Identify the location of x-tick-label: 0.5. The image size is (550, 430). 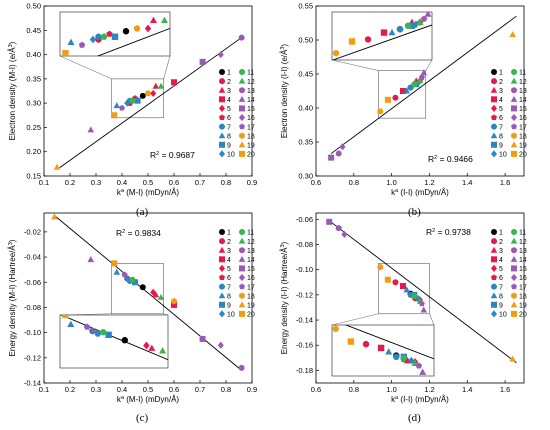
(148, 389).